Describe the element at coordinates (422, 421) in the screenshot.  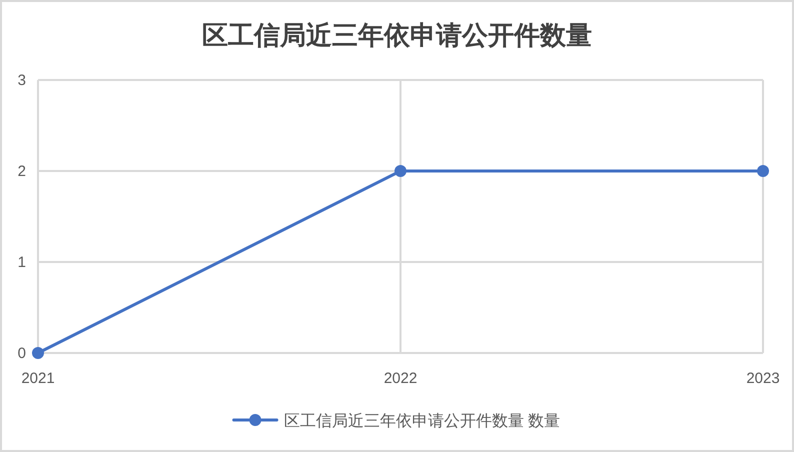
I see `legend-label: 区工信局近三年依申请公开件数量 数量` at that location.